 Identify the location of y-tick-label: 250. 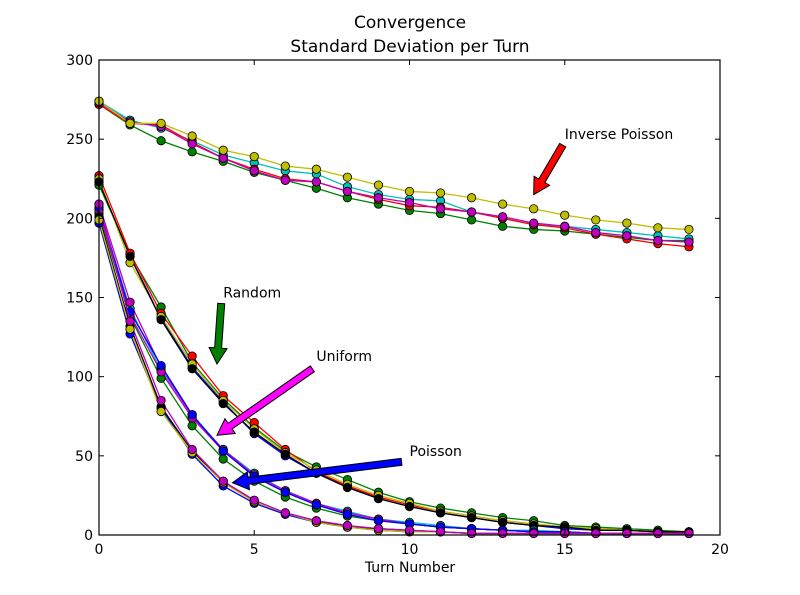
(79, 140).